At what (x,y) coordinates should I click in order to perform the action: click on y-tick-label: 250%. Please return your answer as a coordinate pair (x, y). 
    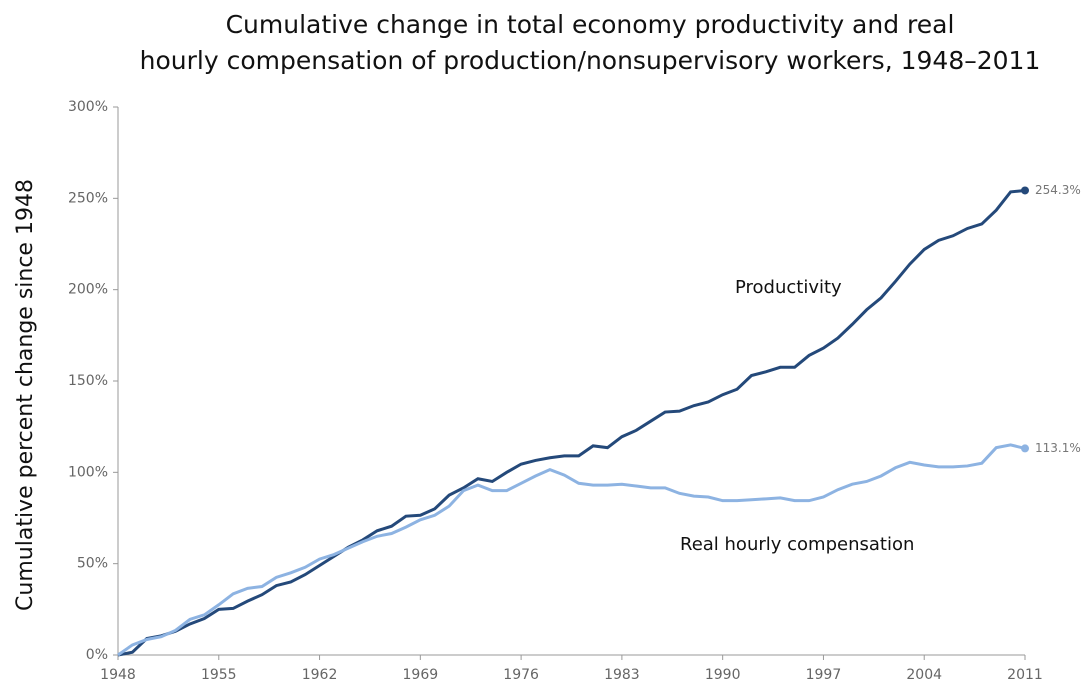
    Looking at the image, I should click on (88, 198).